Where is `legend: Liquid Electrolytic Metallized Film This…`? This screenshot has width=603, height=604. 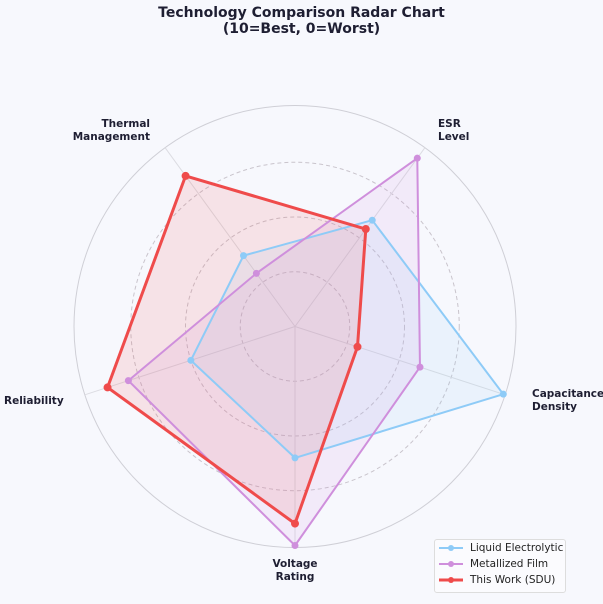
legend: Liquid Electrolytic Metallized Film This… is located at coordinates (500, 566).